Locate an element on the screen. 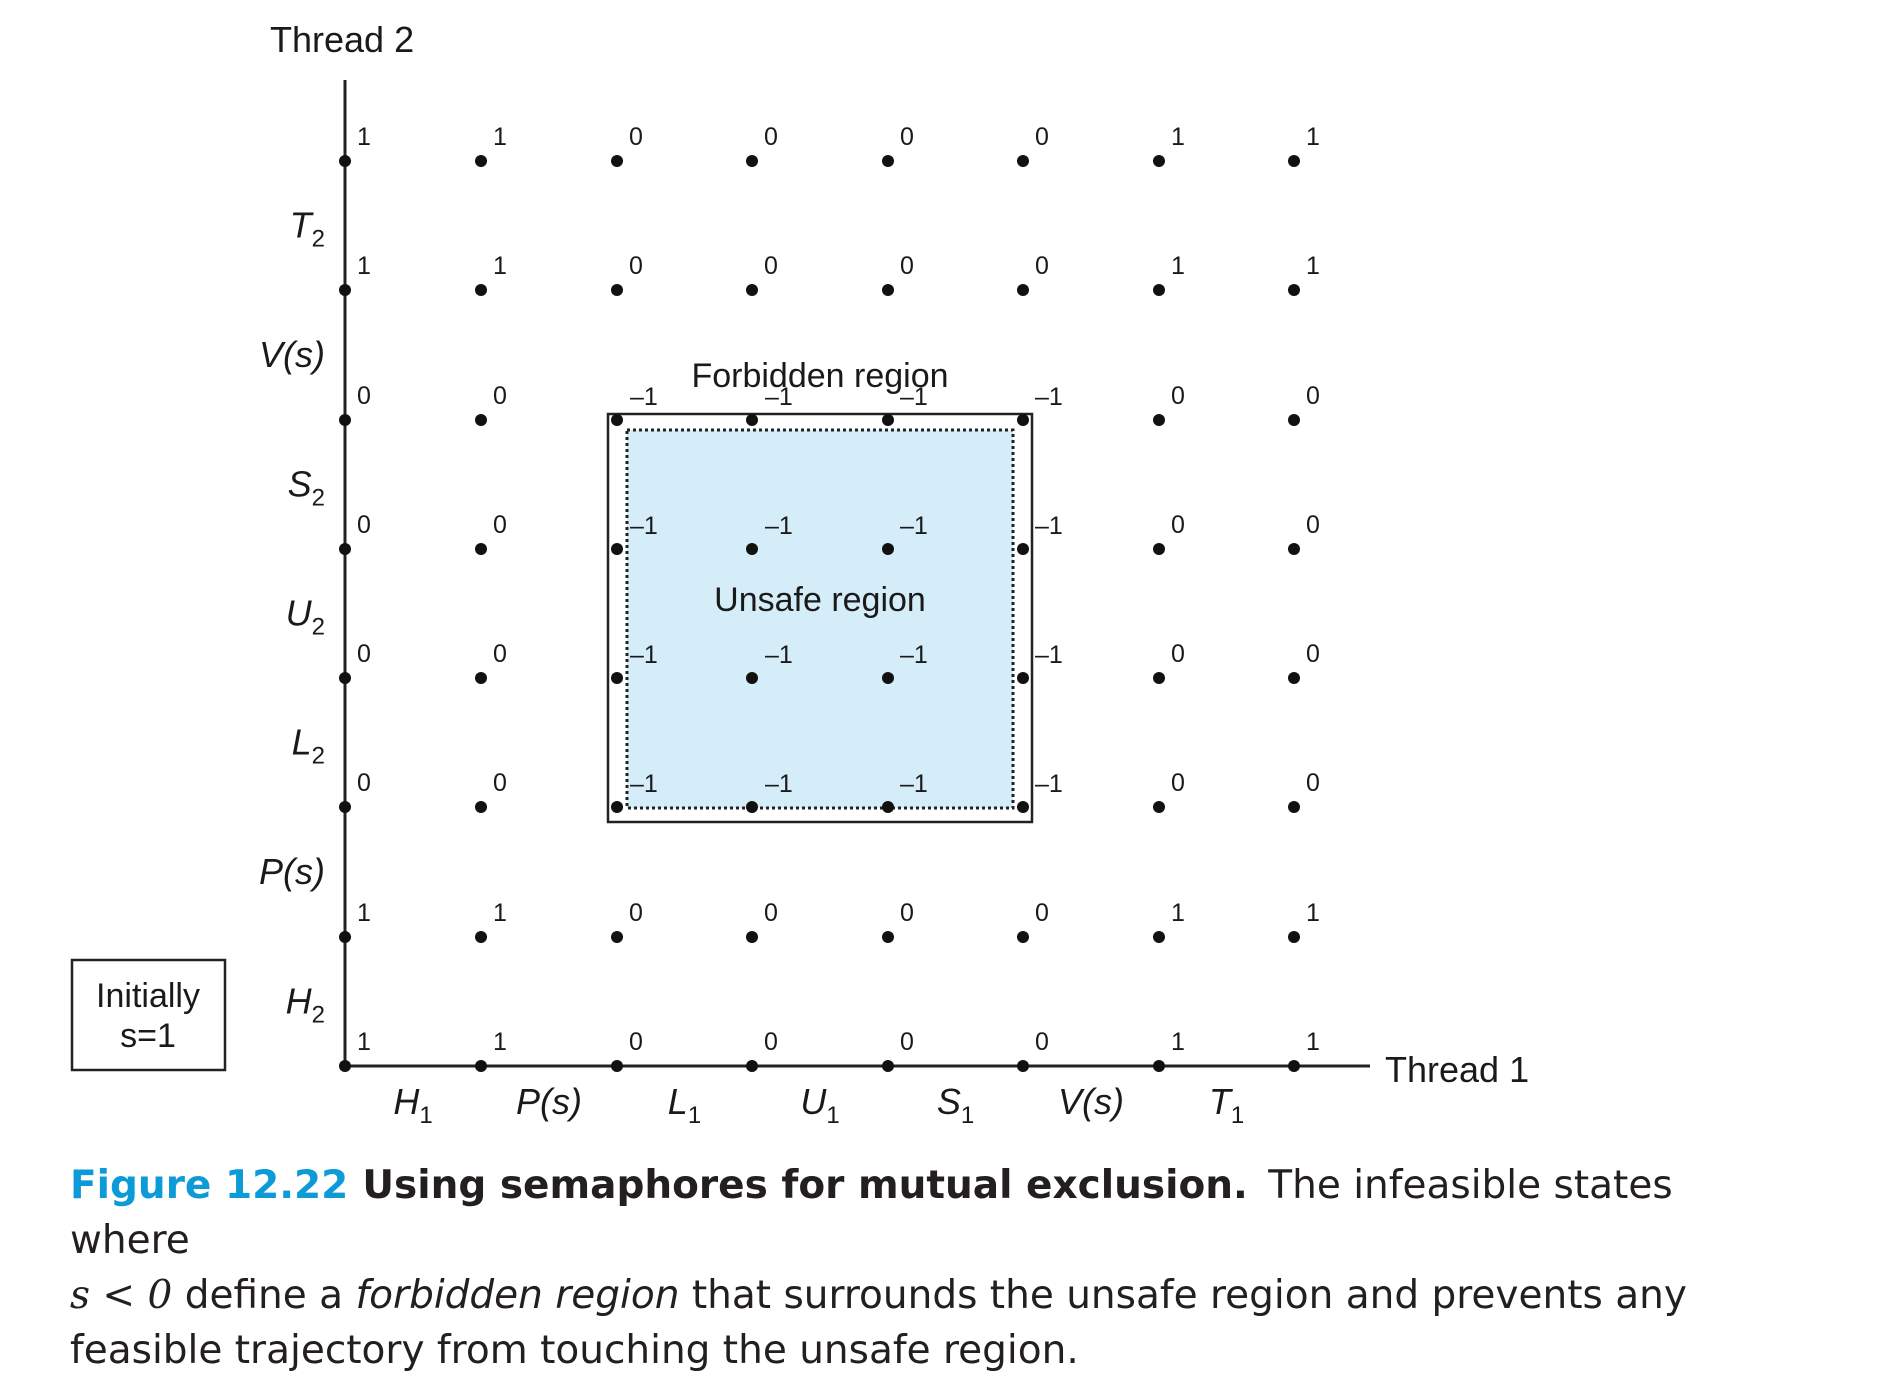  caption-emphasis: forbidden region is located at coordinates (517, 1295).